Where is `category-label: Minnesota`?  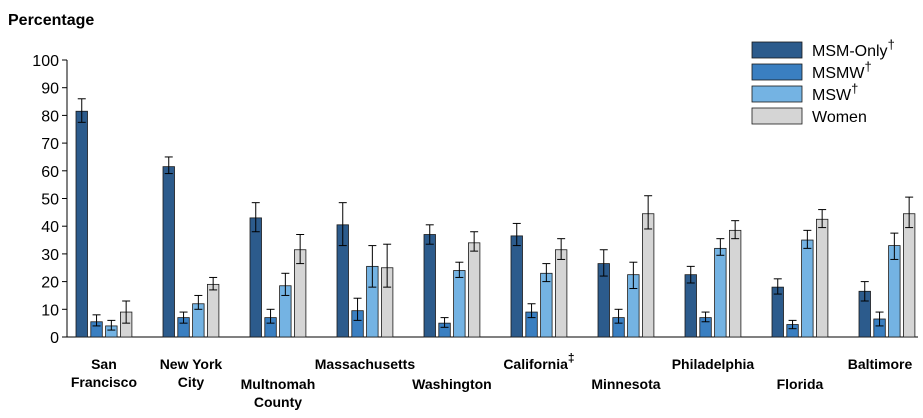 category-label: Minnesota is located at coordinates (625, 384).